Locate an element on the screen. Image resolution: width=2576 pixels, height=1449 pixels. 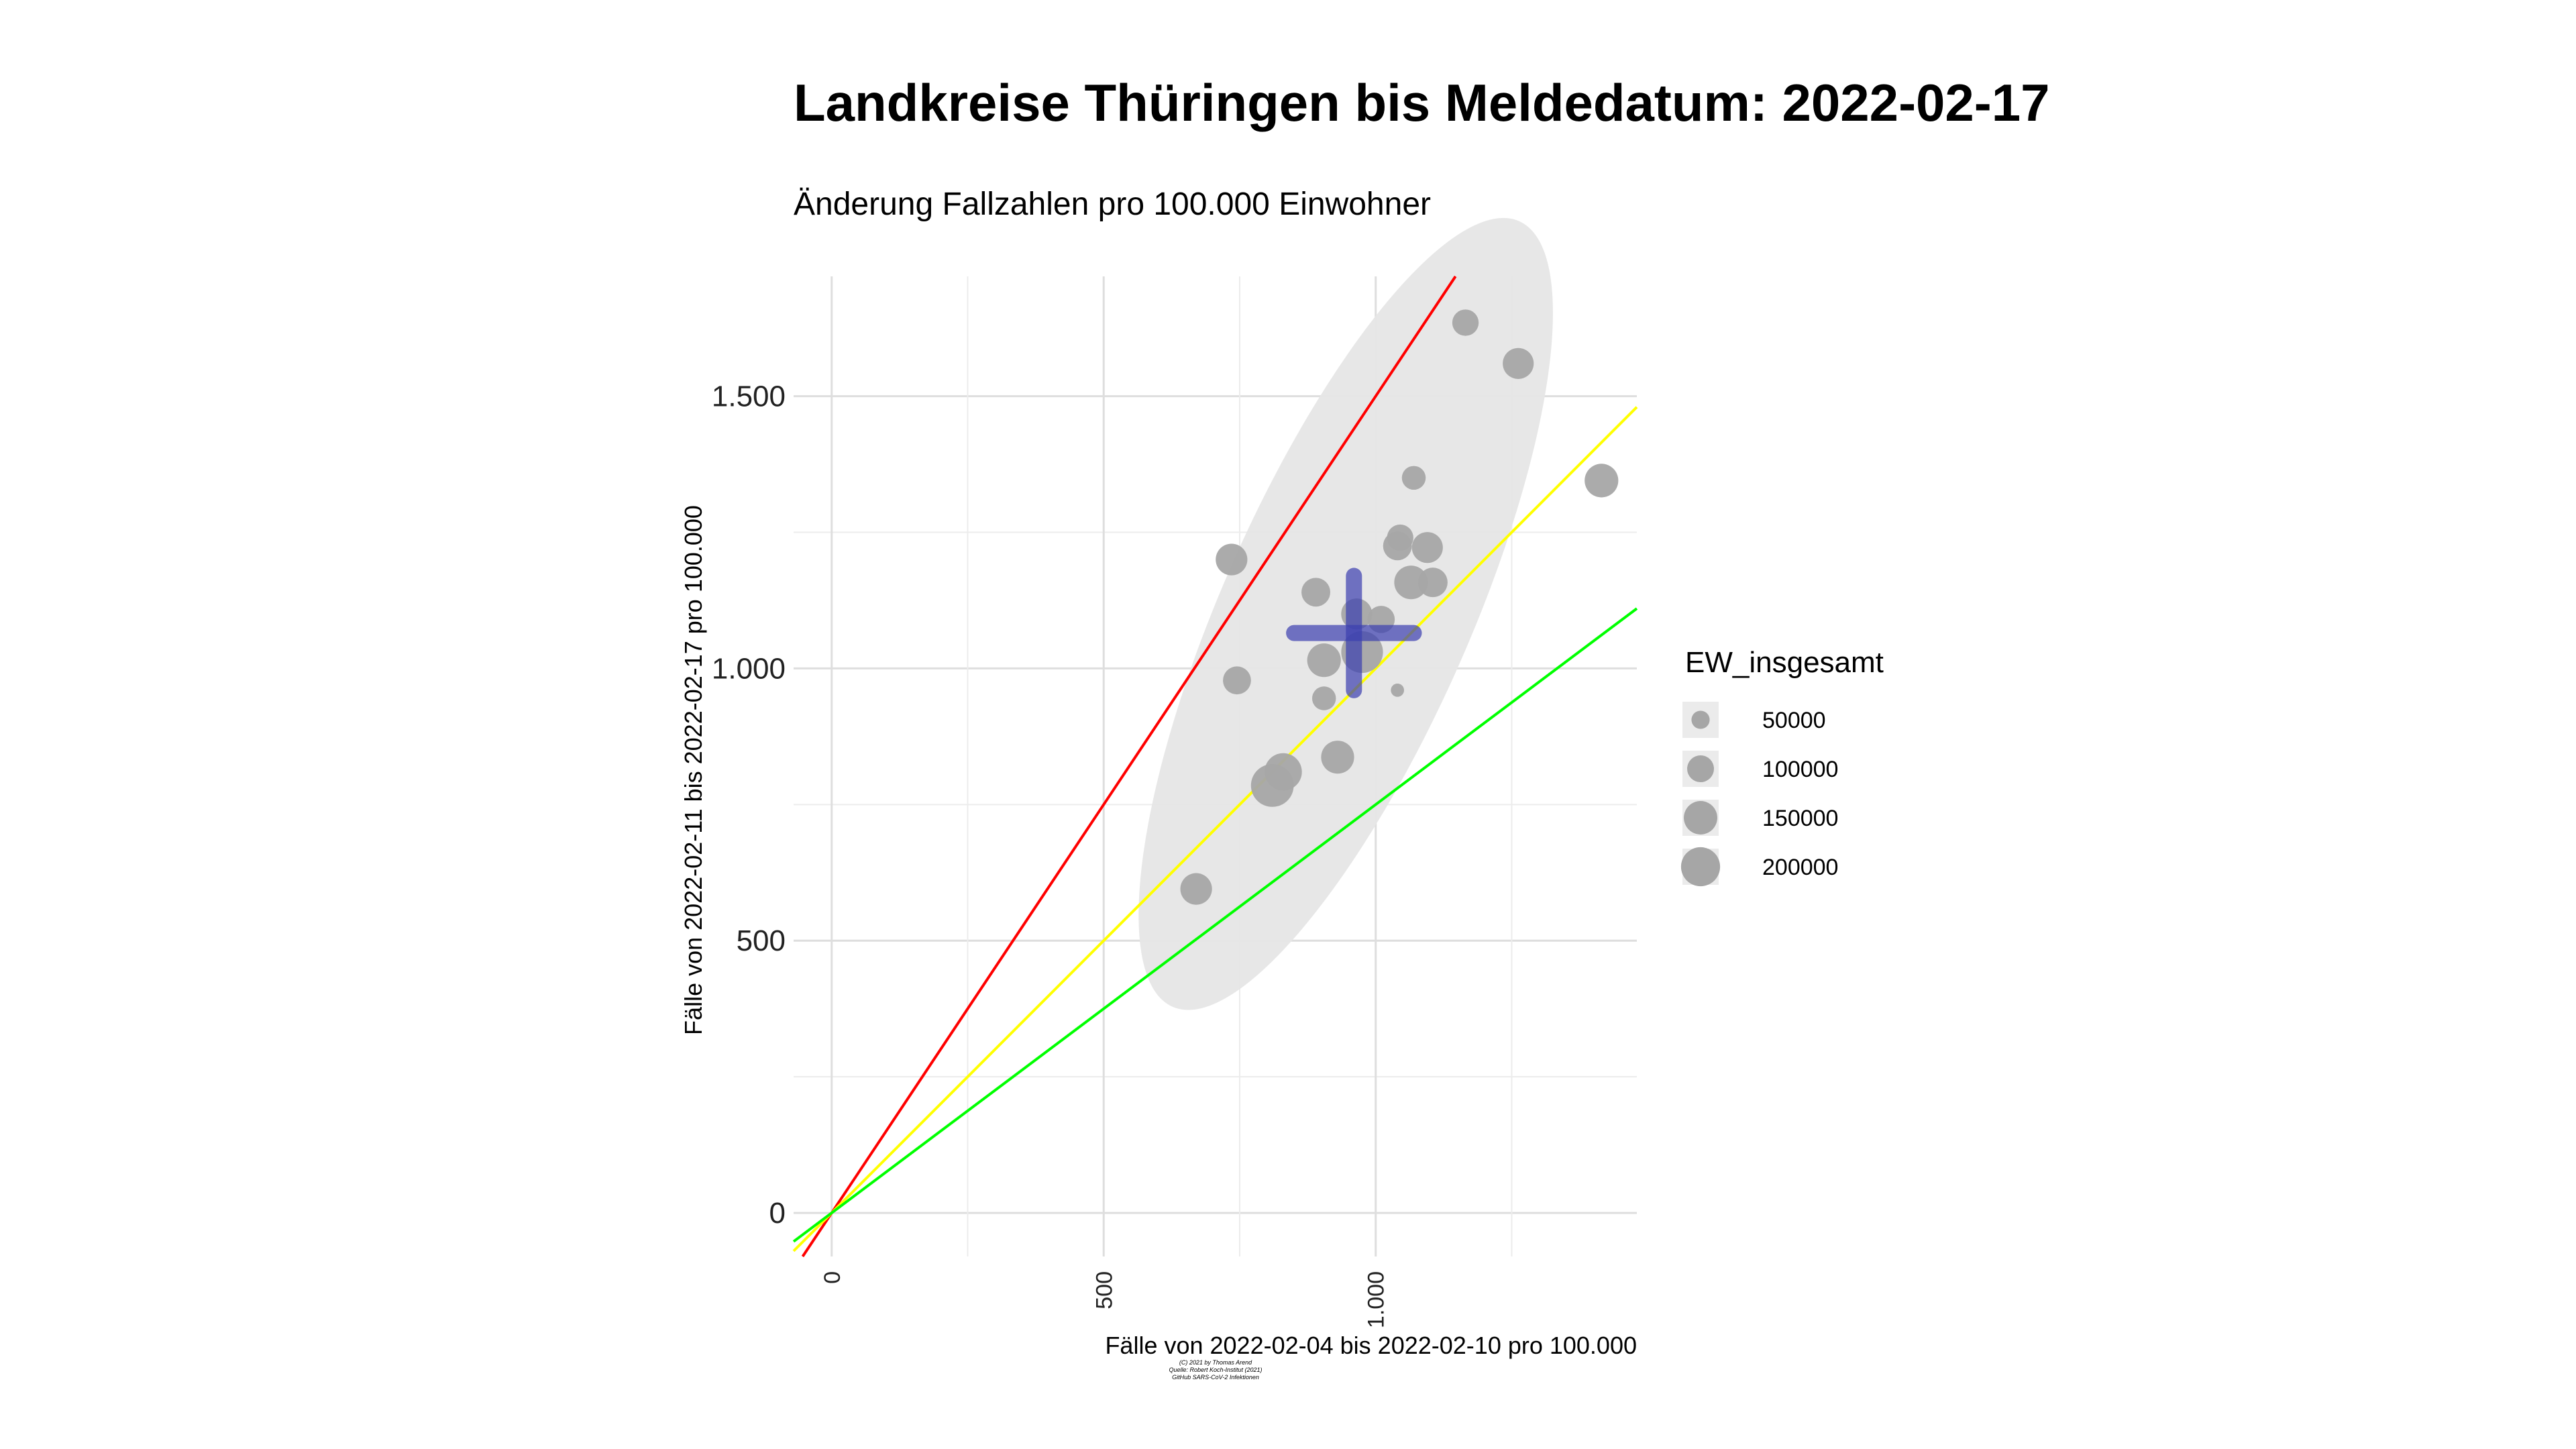
legend: EW_insgesamt 50000 100000 150000 200000 is located at coordinates (1782, 766).